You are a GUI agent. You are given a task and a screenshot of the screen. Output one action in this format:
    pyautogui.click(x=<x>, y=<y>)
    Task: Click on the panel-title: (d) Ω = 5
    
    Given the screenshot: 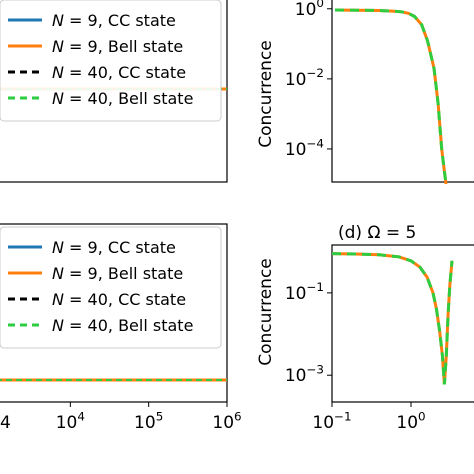 What is the action you would take?
    pyautogui.click(x=377, y=233)
    